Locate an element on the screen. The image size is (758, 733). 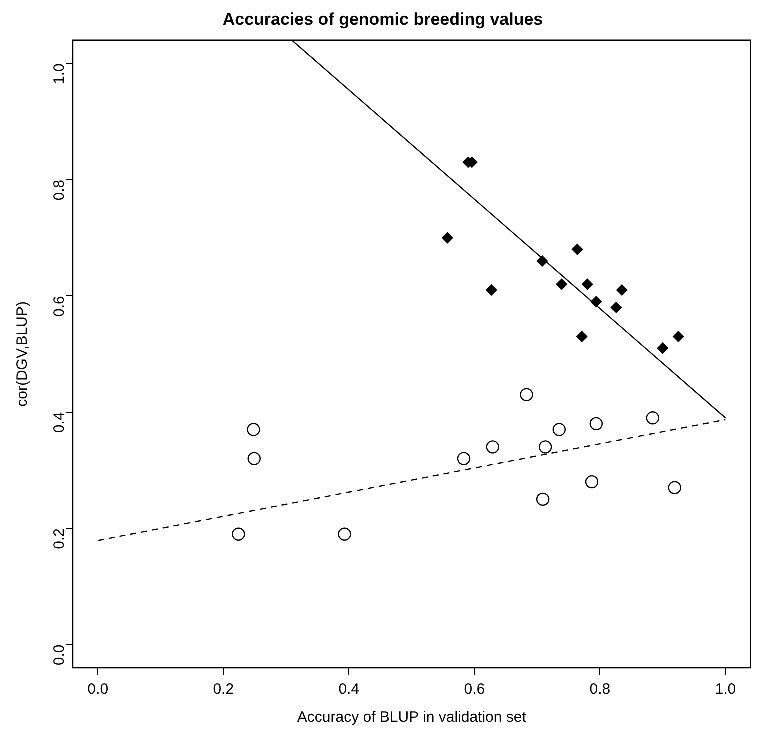
x-axis-title: Accuracy of BLUP in validation set is located at coordinates (412, 717).